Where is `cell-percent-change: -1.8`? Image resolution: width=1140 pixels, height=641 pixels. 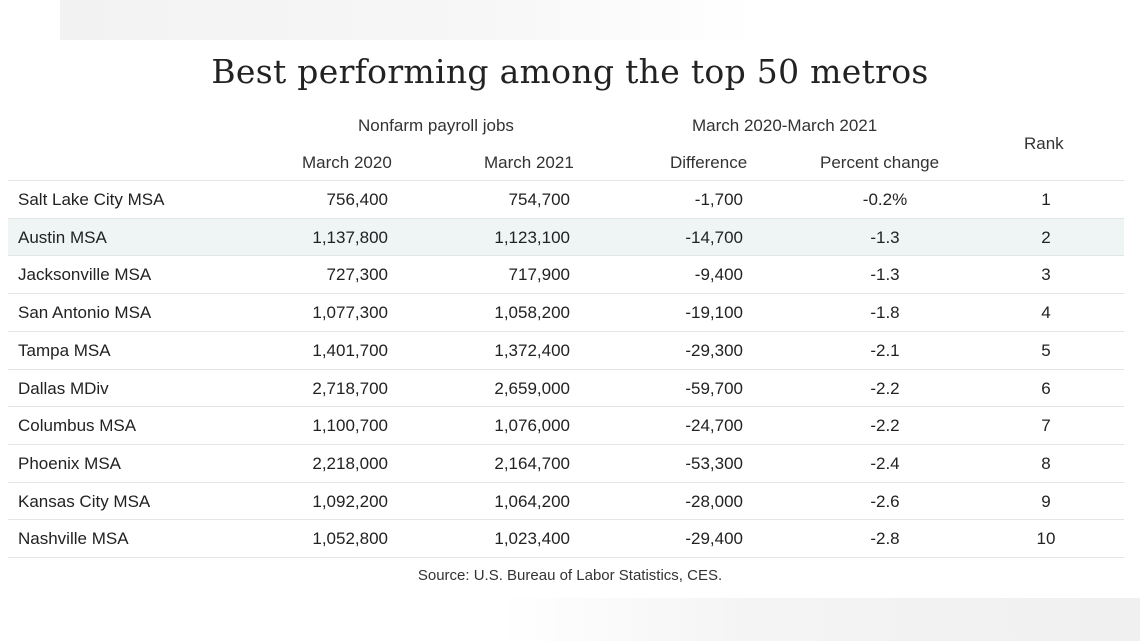
cell-percent-change: -1.8 is located at coordinates (885, 312).